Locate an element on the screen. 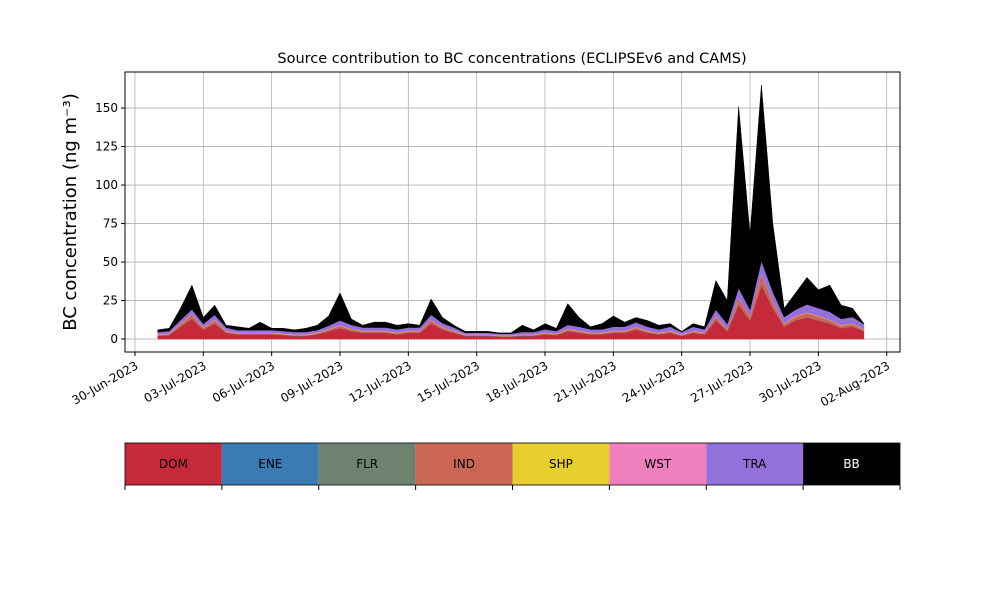 Image resolution: width=1000 pixels, height=600 pixels. x-tick-label: 06-Jul-2023 is located at coordinates (243, 381).